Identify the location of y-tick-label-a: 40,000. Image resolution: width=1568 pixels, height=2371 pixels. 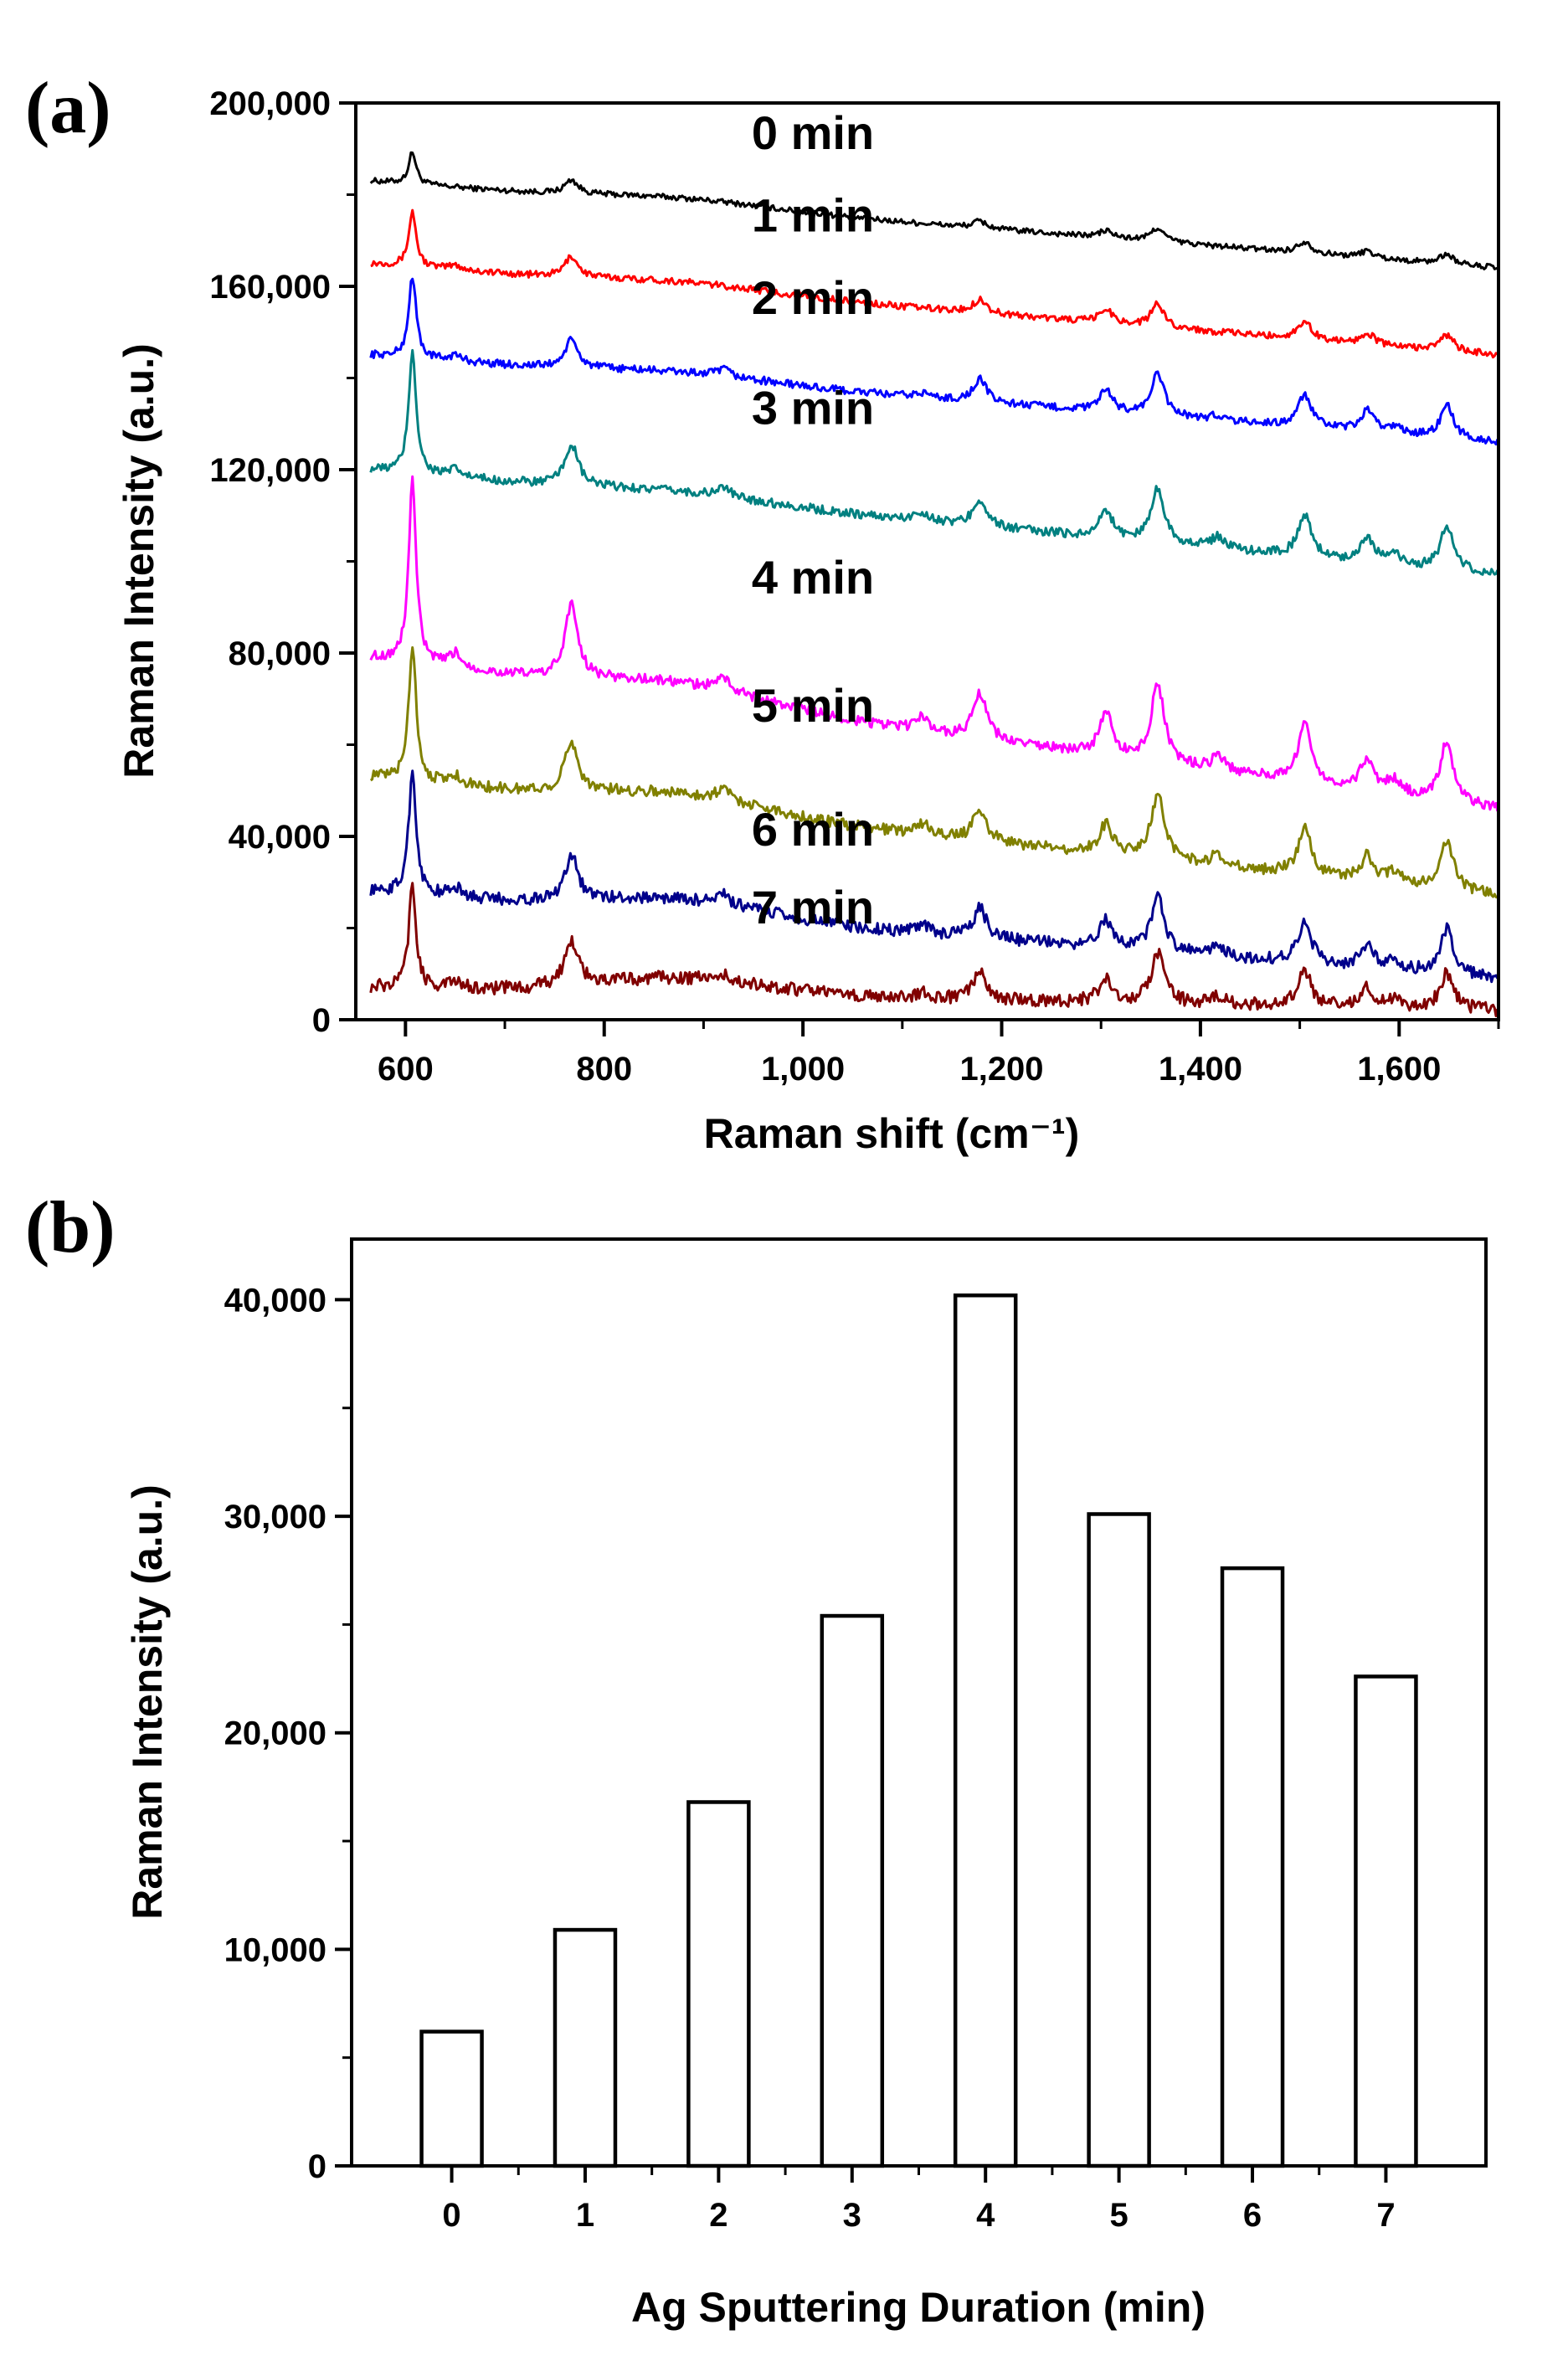
(280, 837).